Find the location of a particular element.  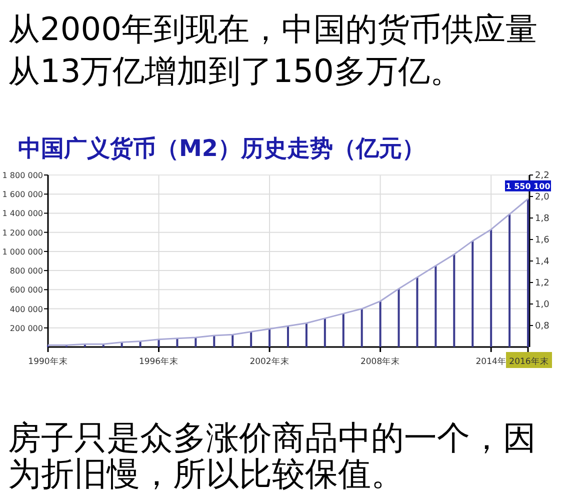

y-tick-label: 1 400 000 is located at coordinates (22, 213).